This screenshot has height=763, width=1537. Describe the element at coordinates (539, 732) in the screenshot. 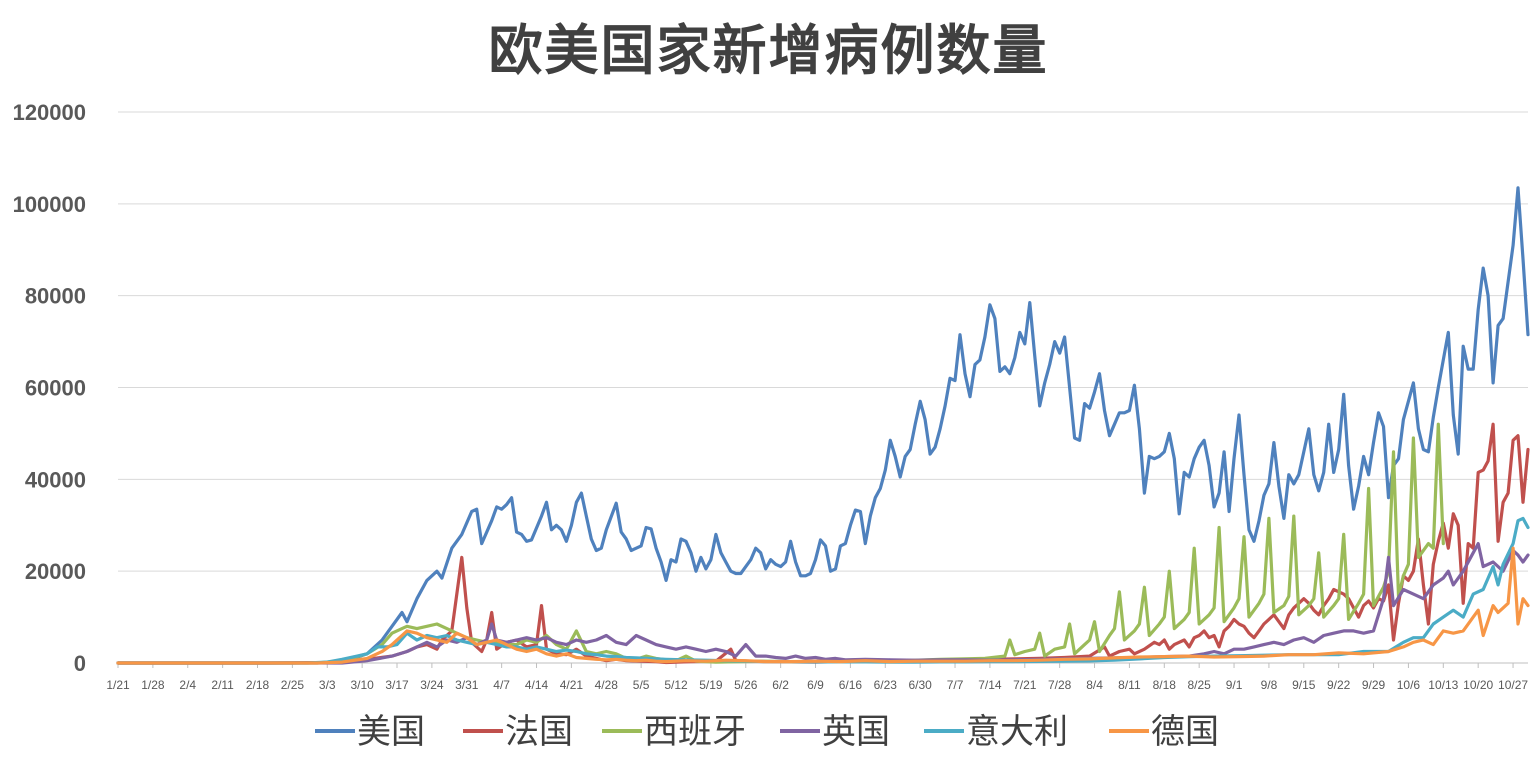

I see `legend-label: 法国` at that location.